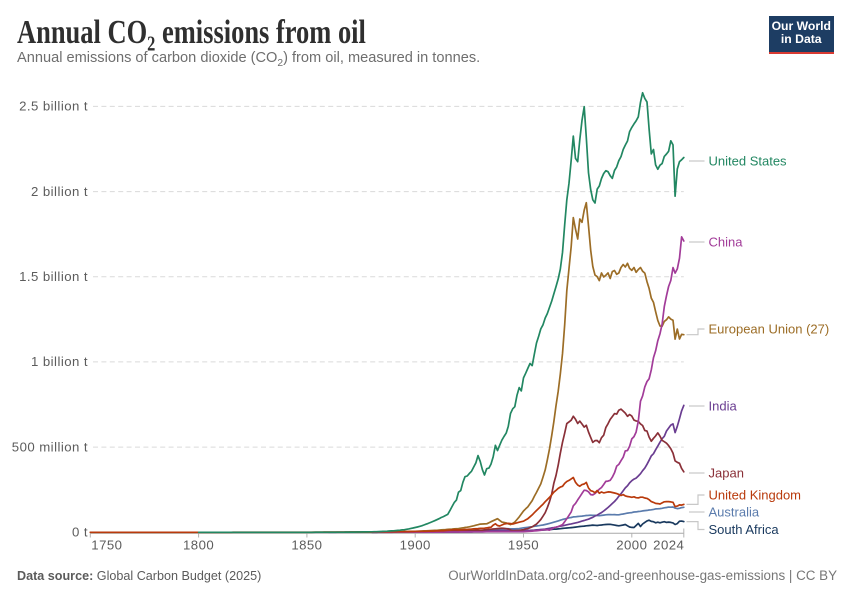 This screenshot has width=850, height=600. What do you see at coordinates (306, 544) in the screenshot?
I see `svg-text: 1850` at bounding box center [306, 544].